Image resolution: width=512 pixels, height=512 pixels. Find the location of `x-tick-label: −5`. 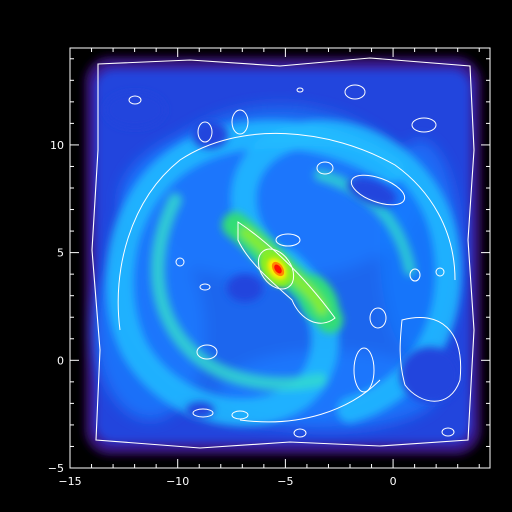

x-tick-label: −5 is located at coordinates (285, 481).